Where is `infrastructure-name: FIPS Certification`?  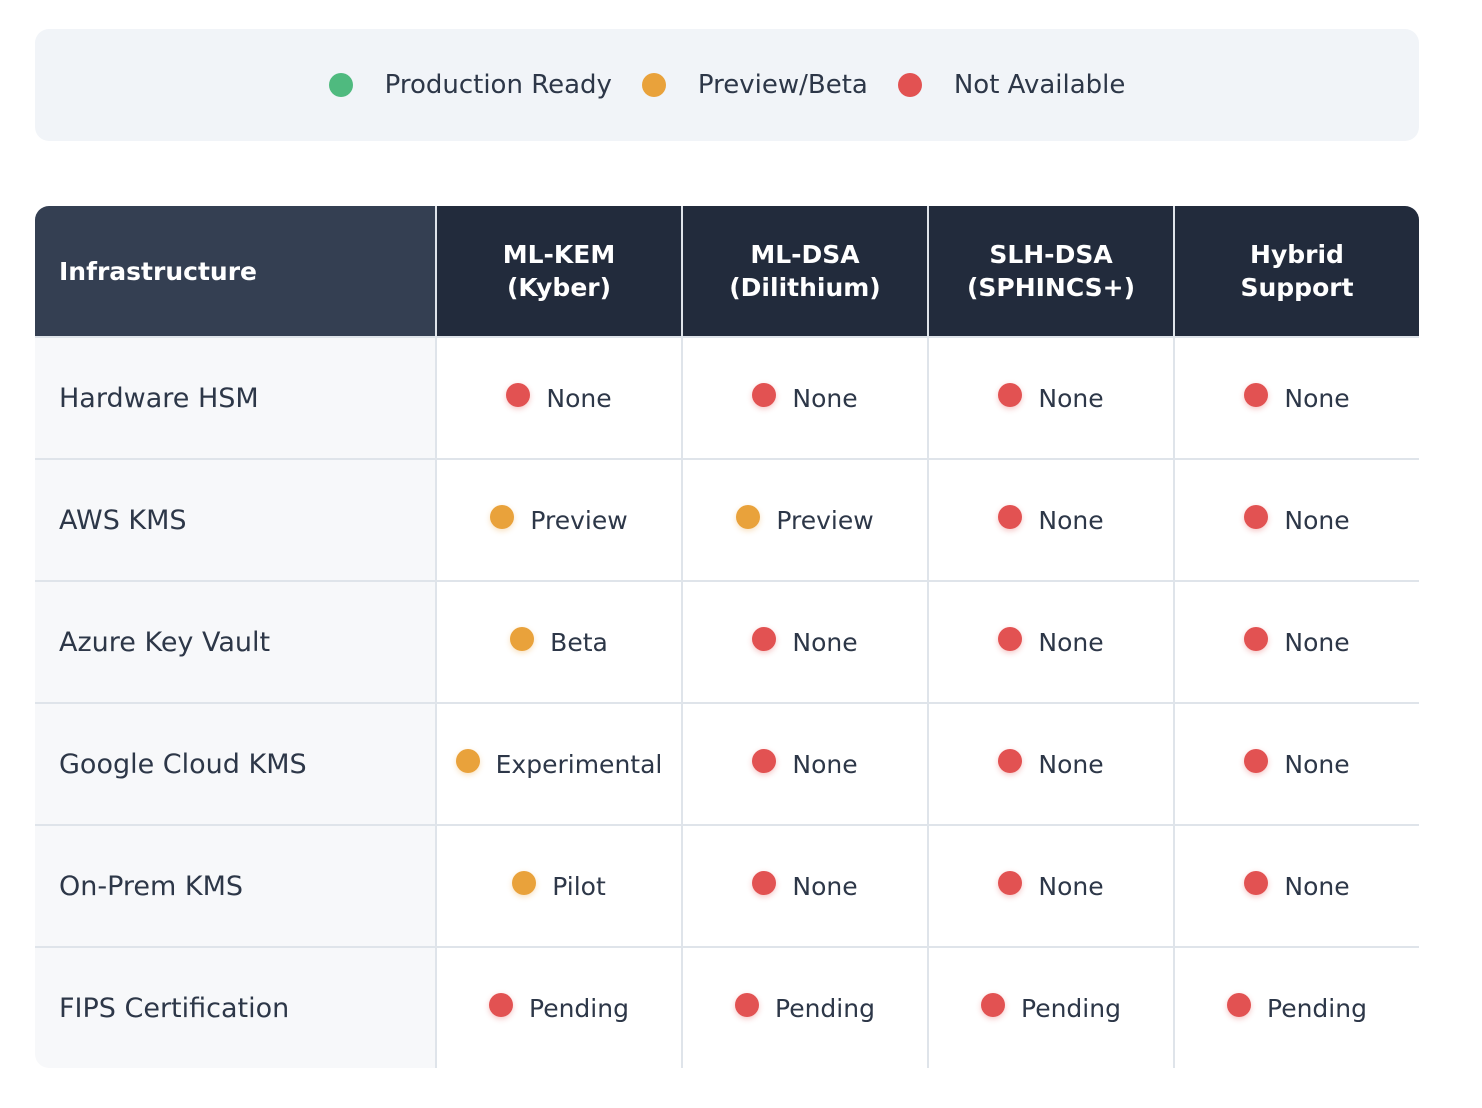 infrastructure-name: FIPS Certification is located at coordinates (236, 1007).